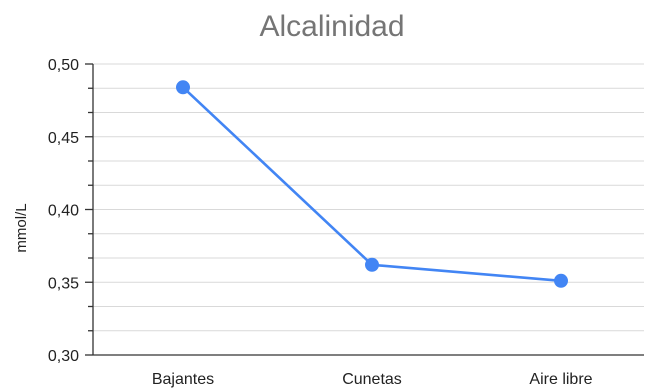 This screenshot has height=389, width=646. What do you see at coordinates (63, 65) in the screenshot?
I see `y-tick-label: 0,50` at bounding box center [63, 65].